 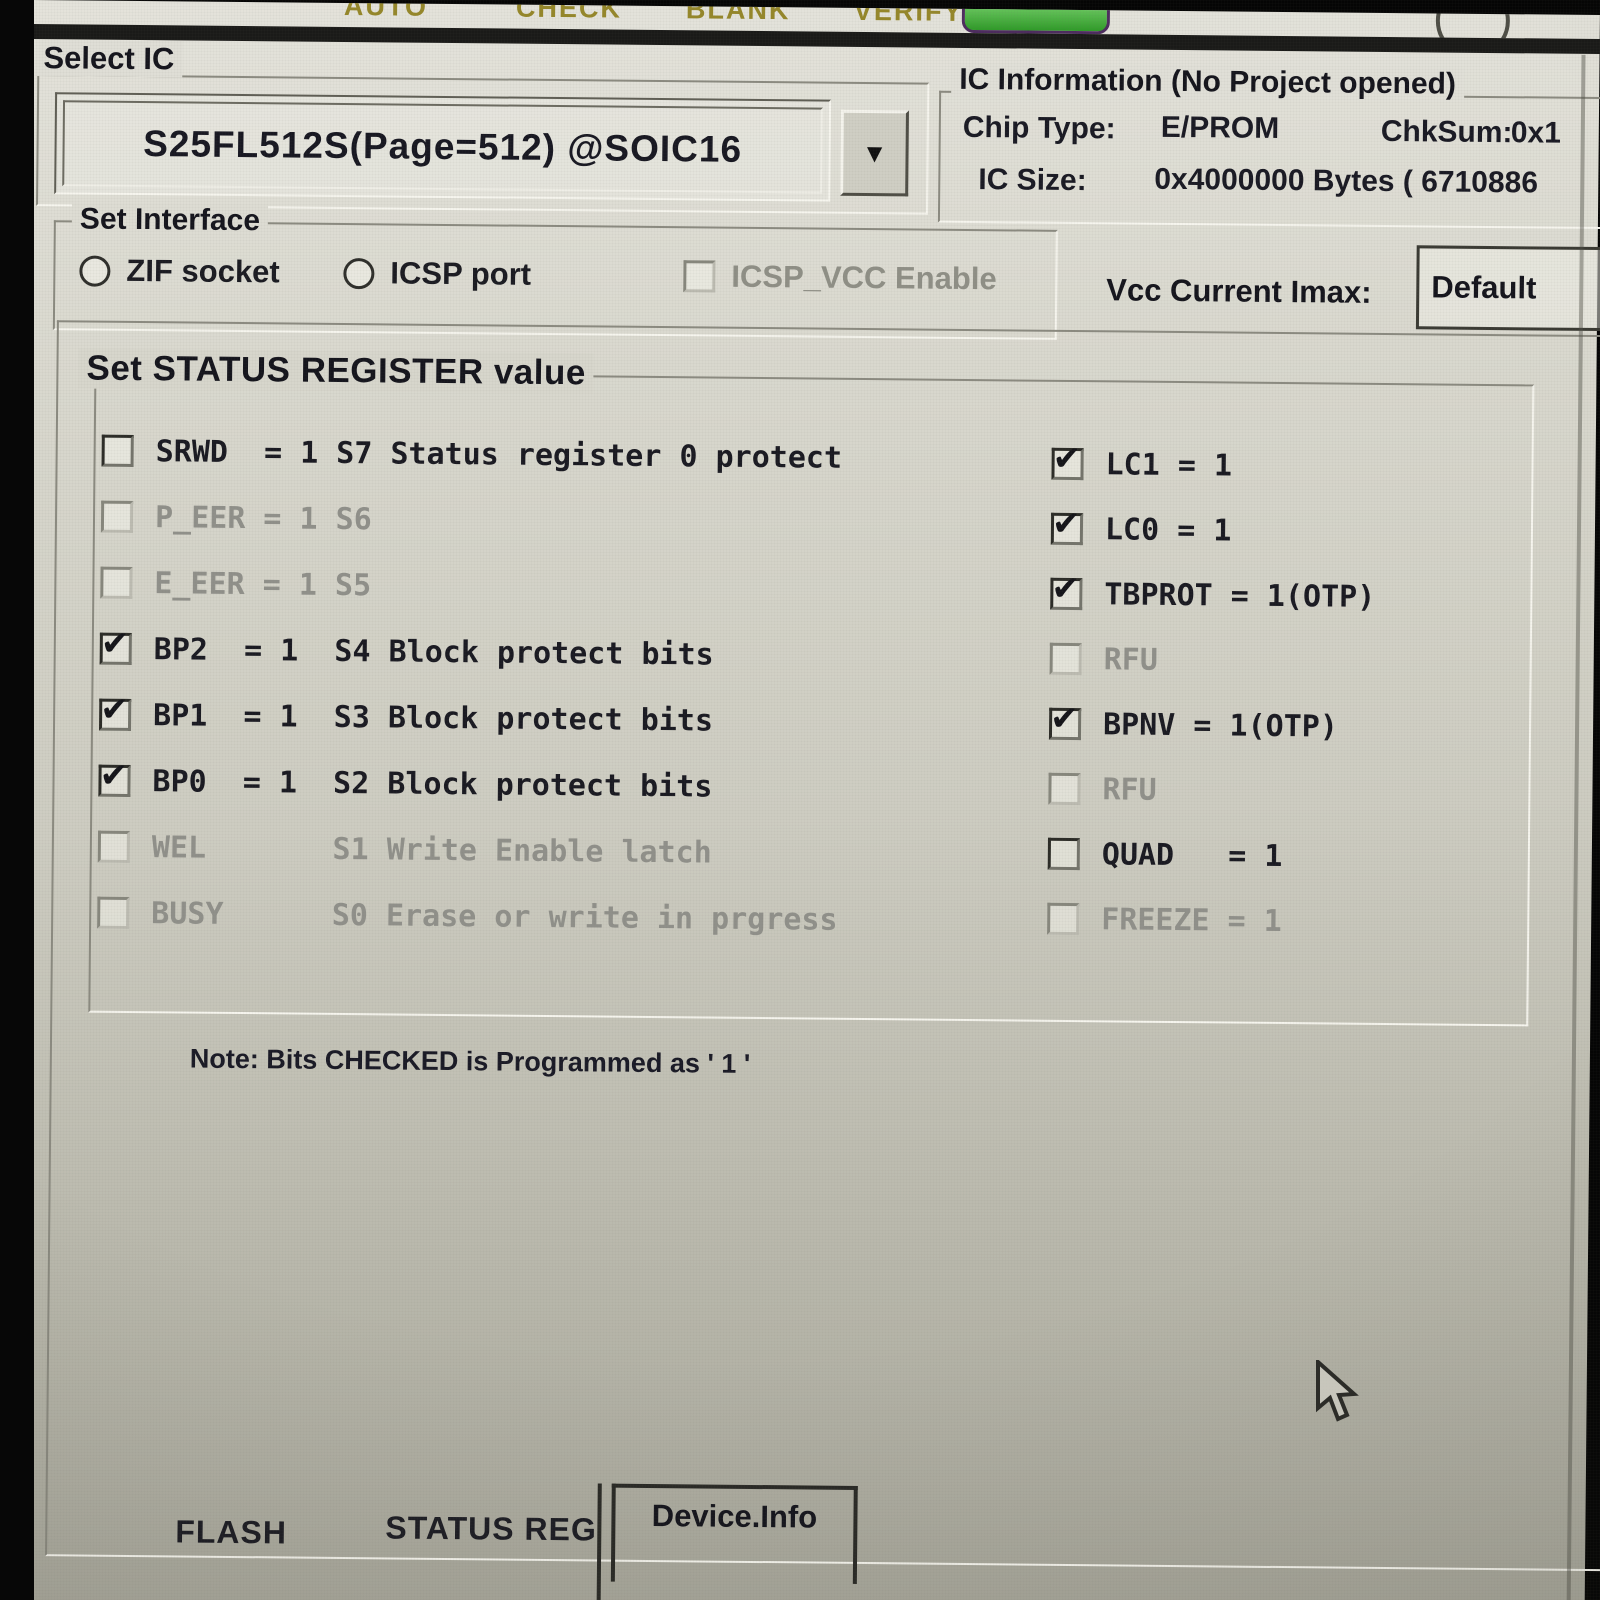 What do you see at coordinates (433, 652) in the screenshot?
I see `bit-label: BP2 = 1 S4 Block protect bits` at bounding box center [433, 652].